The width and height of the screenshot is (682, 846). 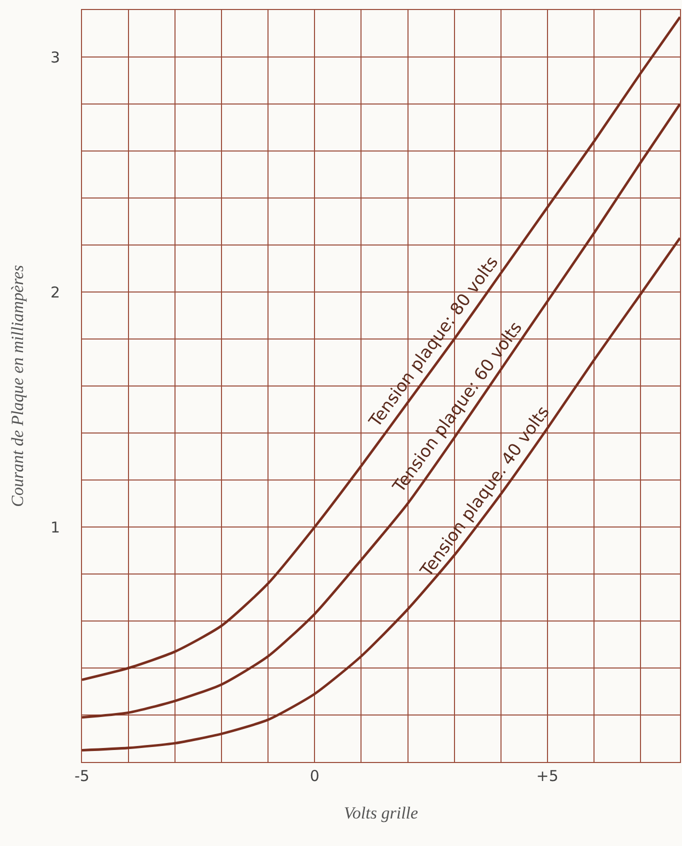 I want to click on y-tick-label: 2, so click(x=55, y=292).